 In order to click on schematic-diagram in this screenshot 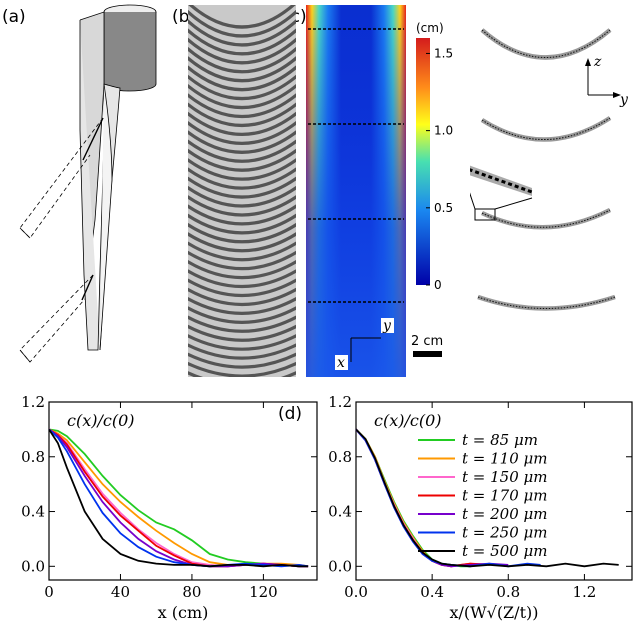, I will do `click(88, 183)`.